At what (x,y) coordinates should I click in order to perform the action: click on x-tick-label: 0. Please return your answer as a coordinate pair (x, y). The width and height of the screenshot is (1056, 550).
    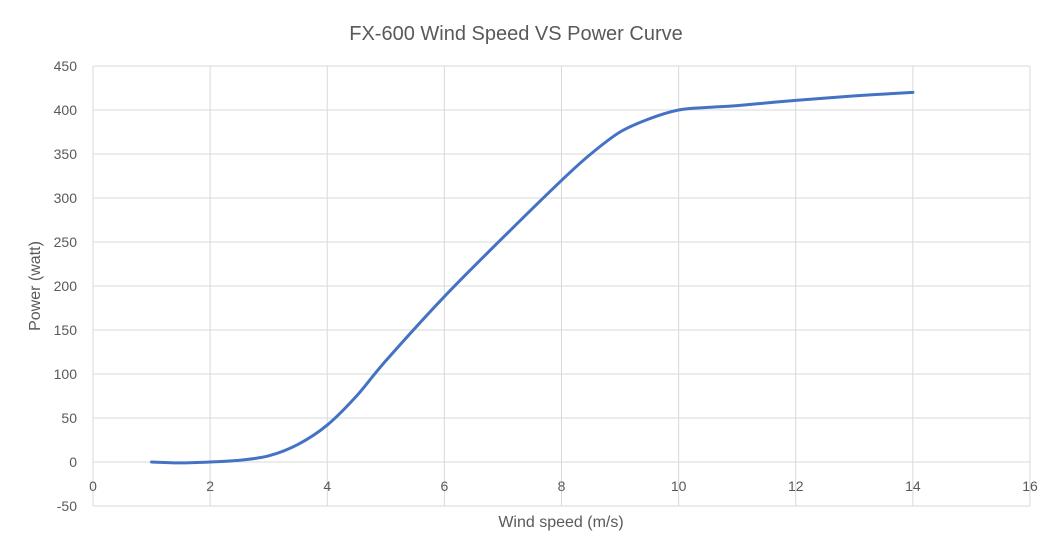
    Looking at the image, I should click on (93, 486).